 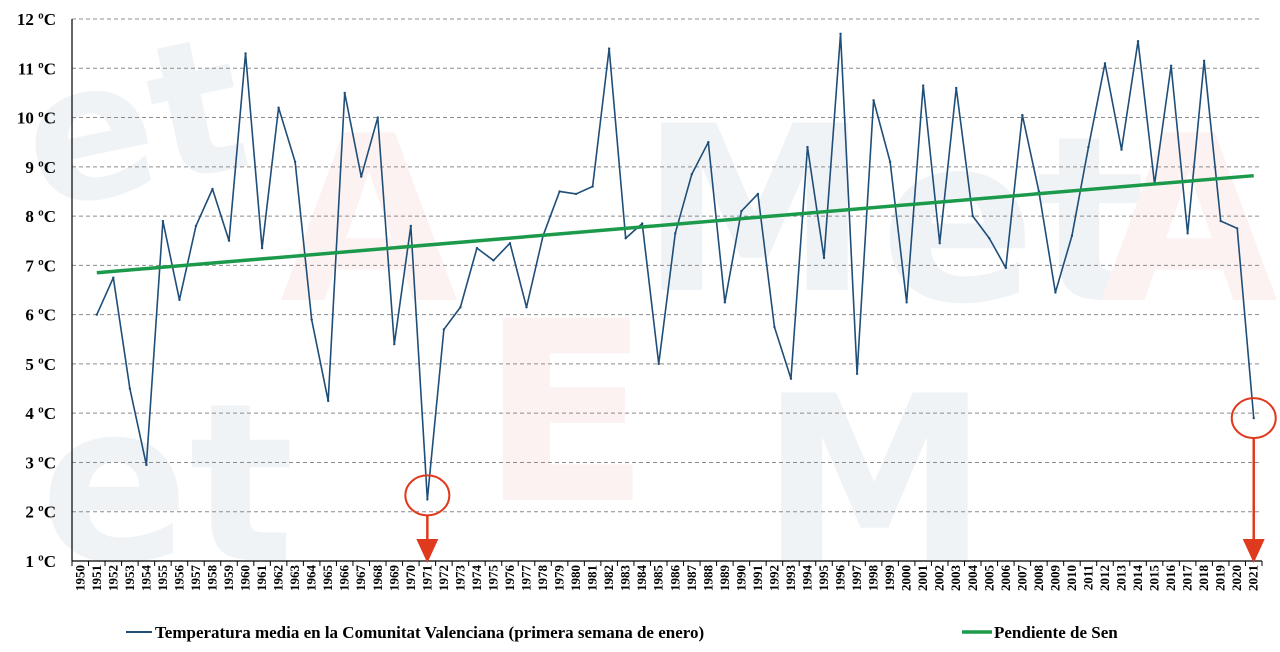 I want to click on x-tick-label: 1986, so click(x=674, y=578).